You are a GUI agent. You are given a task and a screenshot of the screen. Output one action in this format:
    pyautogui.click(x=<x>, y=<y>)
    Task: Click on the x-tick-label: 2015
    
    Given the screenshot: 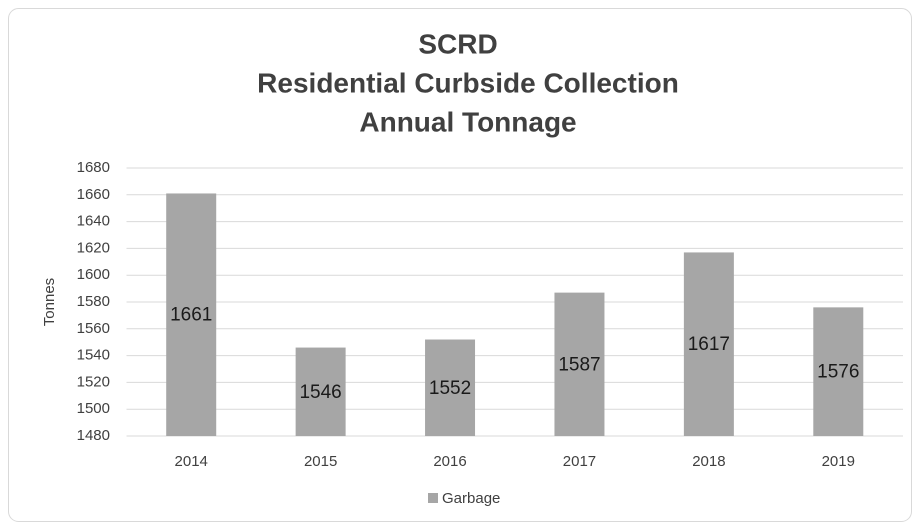 What is the action you would take?
    pyautogui.click(x=320, y=461)
    